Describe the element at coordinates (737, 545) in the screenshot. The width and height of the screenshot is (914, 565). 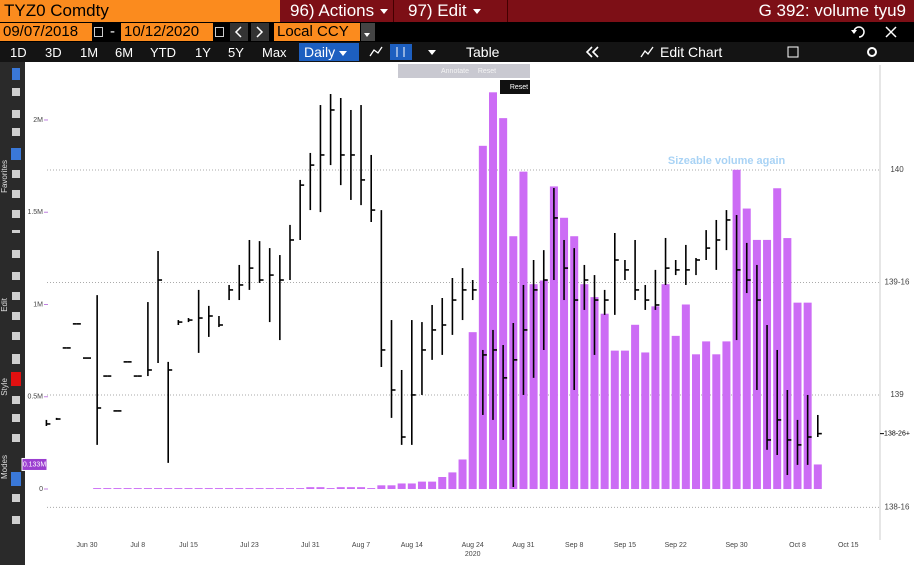
I see `x-tick-label: Sep 30` at that location.